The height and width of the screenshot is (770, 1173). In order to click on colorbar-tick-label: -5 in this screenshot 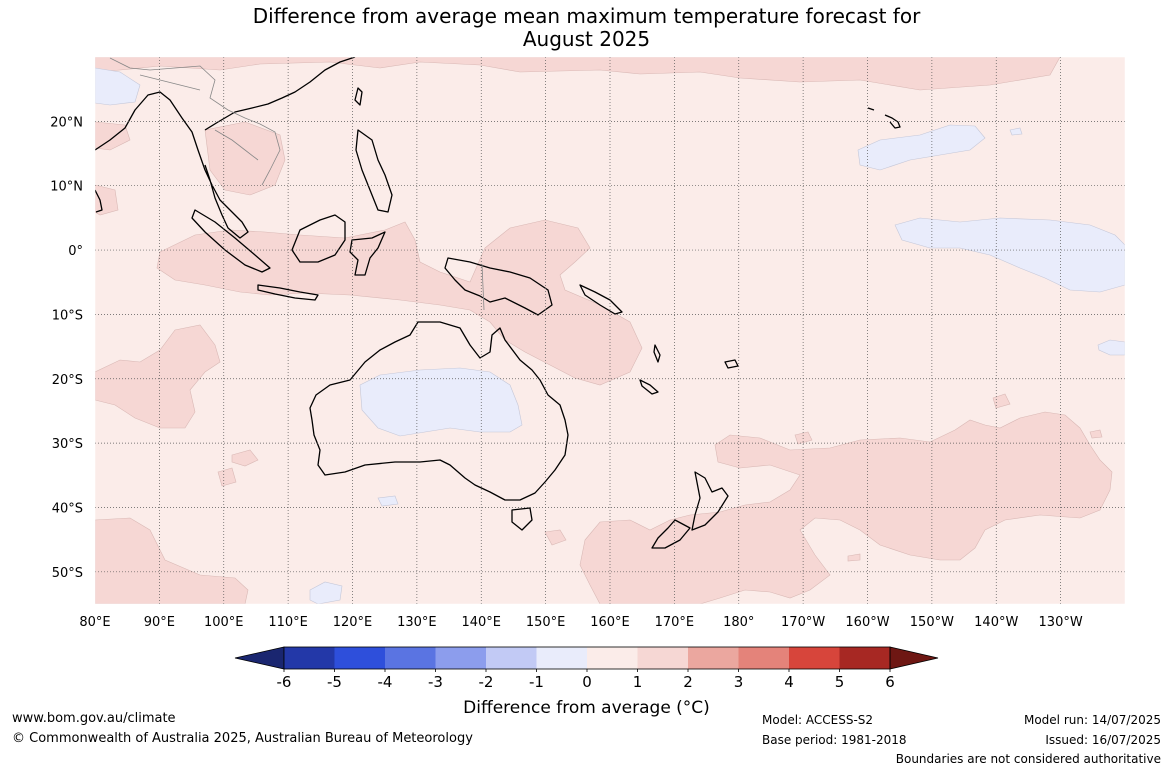, I will do `click(334, 682)`.